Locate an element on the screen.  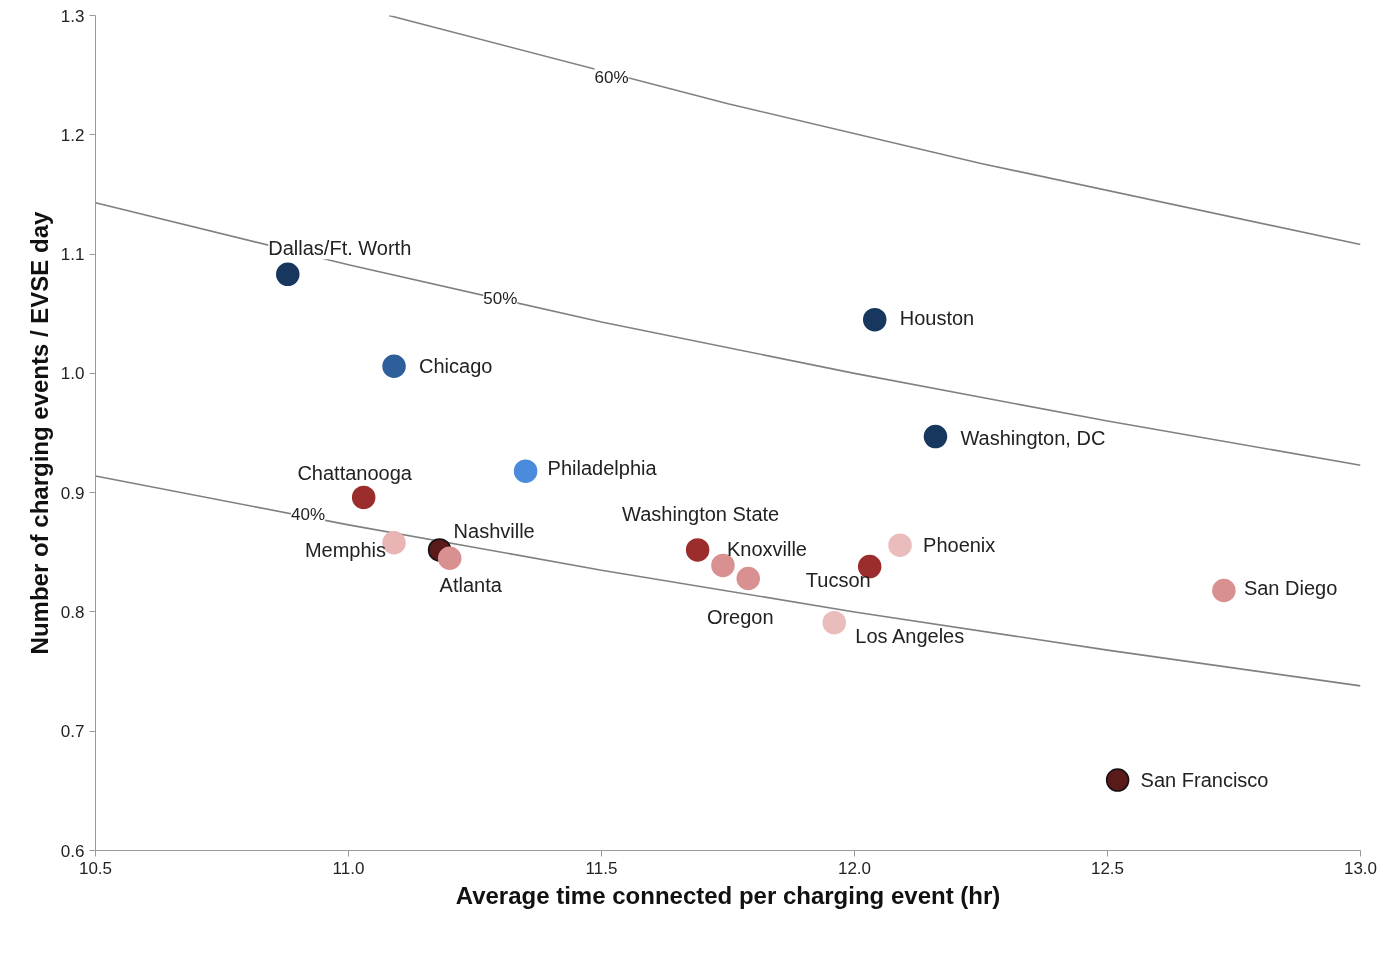
annotation: Washington, DC is located at coordinates (1033, 437).